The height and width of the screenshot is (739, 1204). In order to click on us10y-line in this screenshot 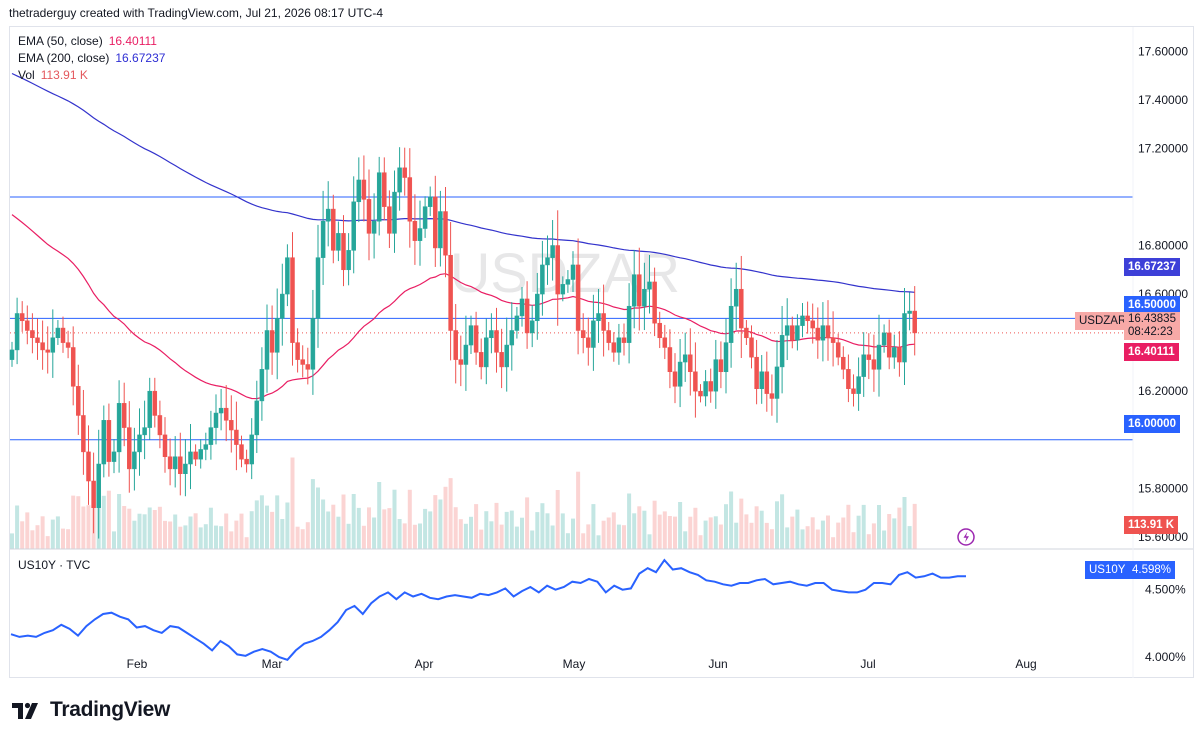, I will do `click(488, 609)`.